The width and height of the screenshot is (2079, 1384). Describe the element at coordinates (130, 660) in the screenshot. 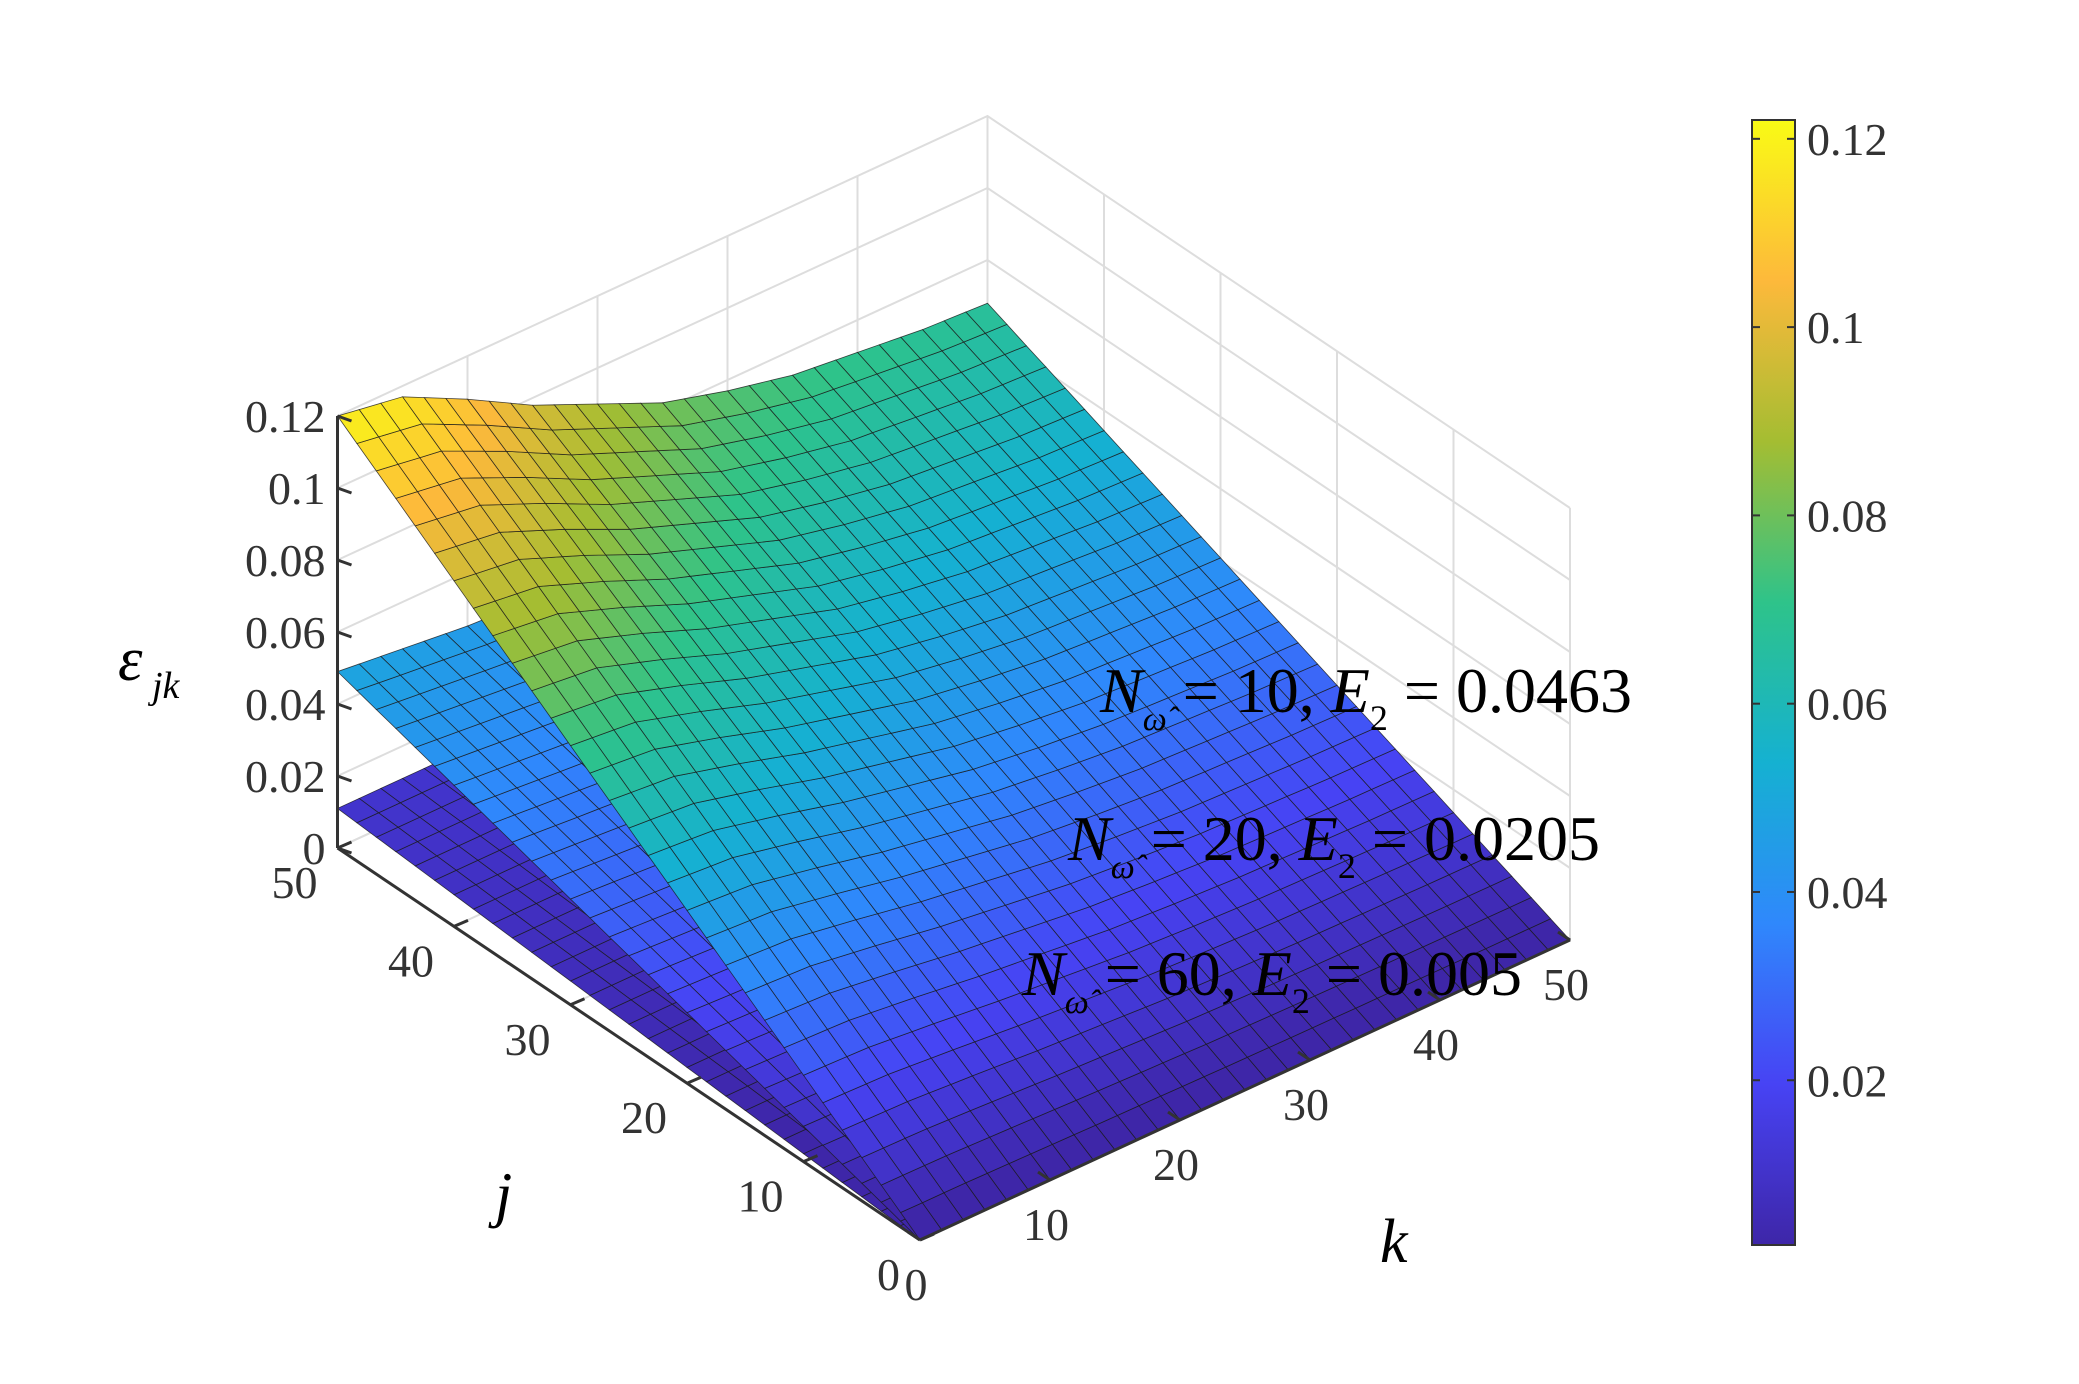

I see `z-axis-label: ε` at that location.